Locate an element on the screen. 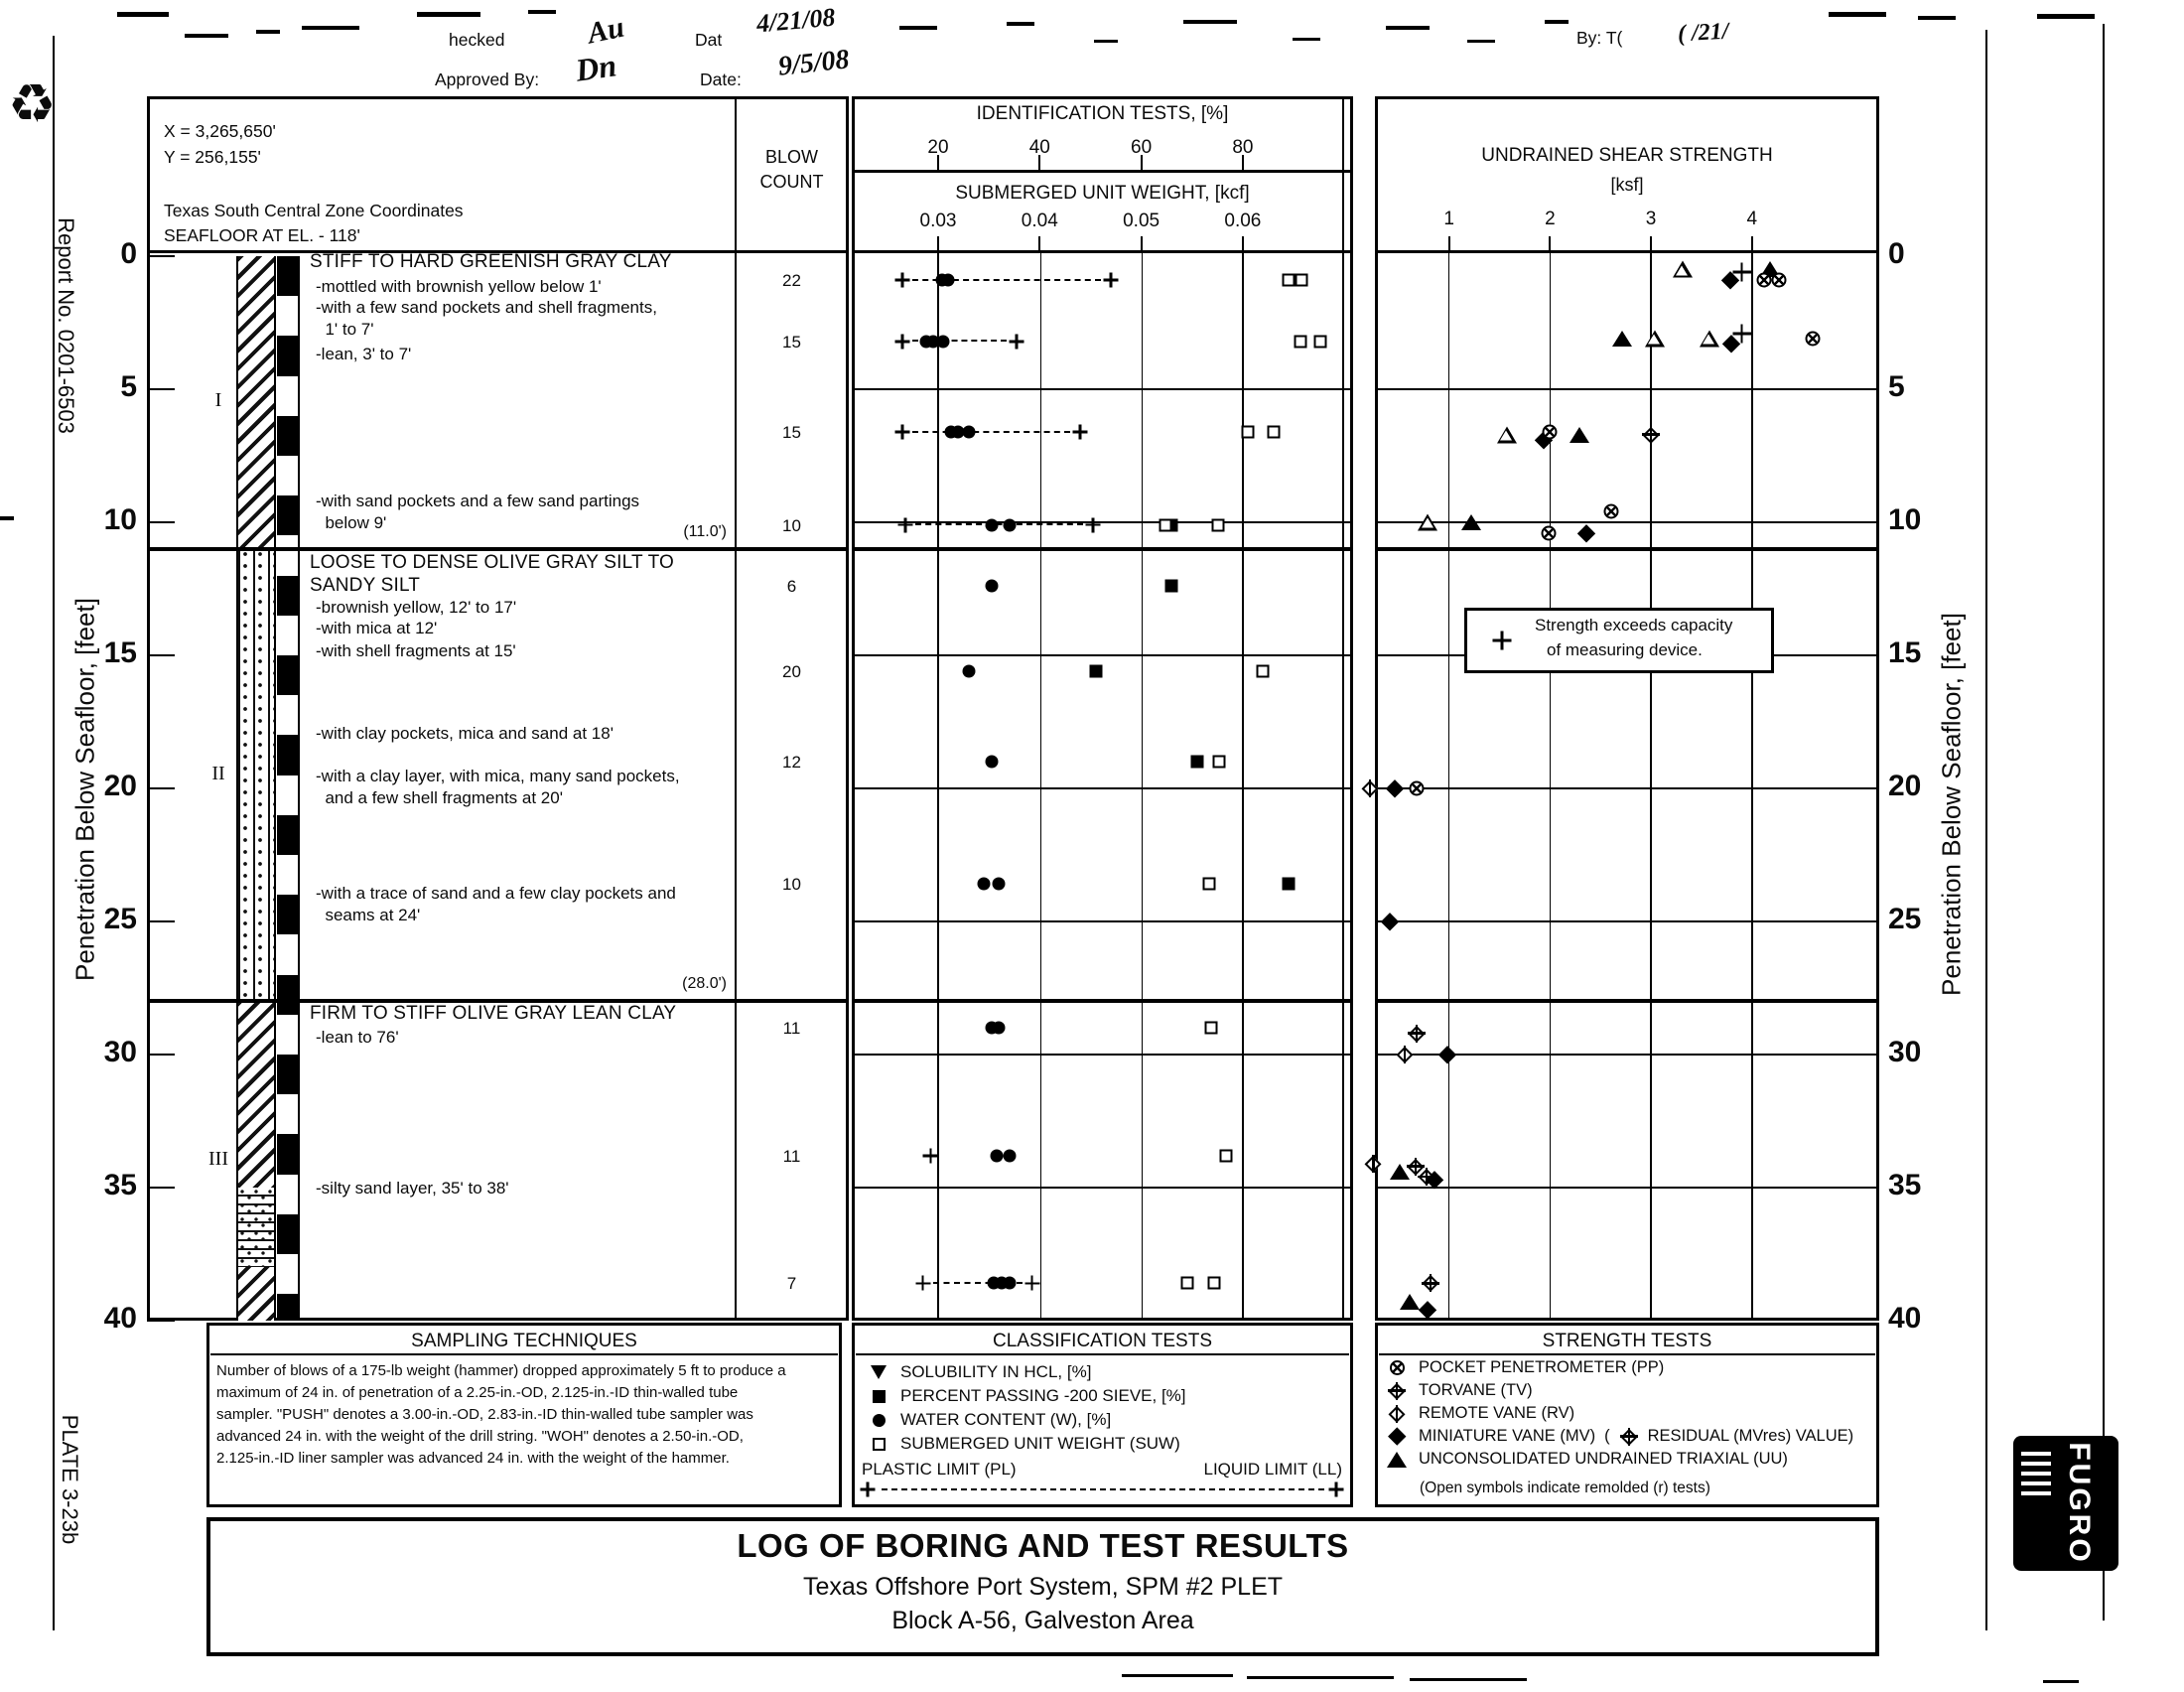  depth-label-left: 25 is located at coordinates (120, 919).